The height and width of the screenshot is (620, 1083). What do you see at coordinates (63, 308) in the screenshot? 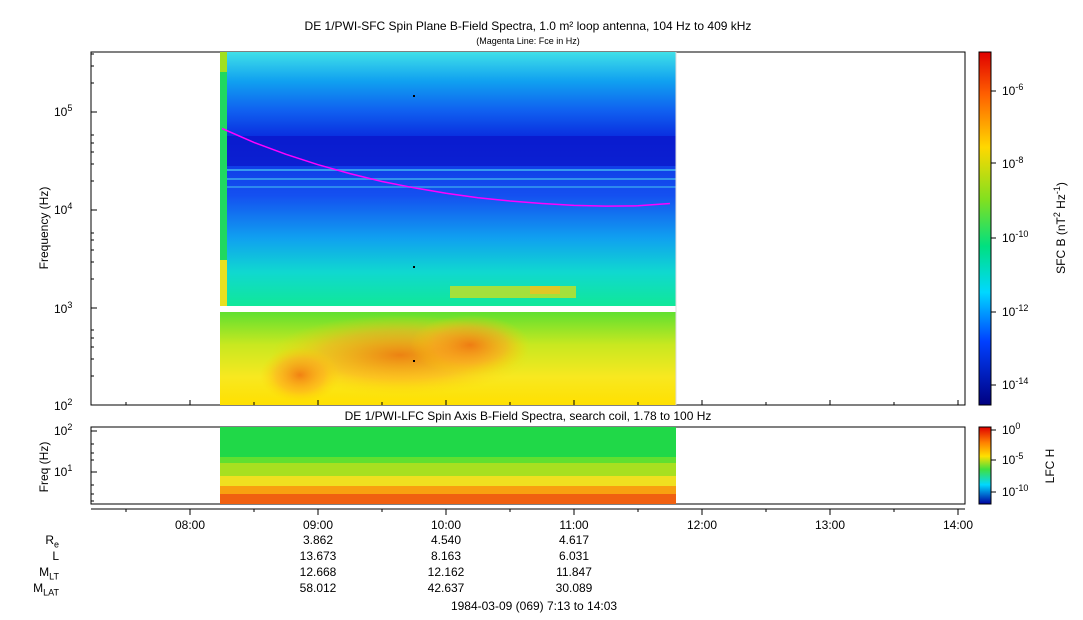
I see `sfc-y-tick: 10³` at bounding box center [63, 308].